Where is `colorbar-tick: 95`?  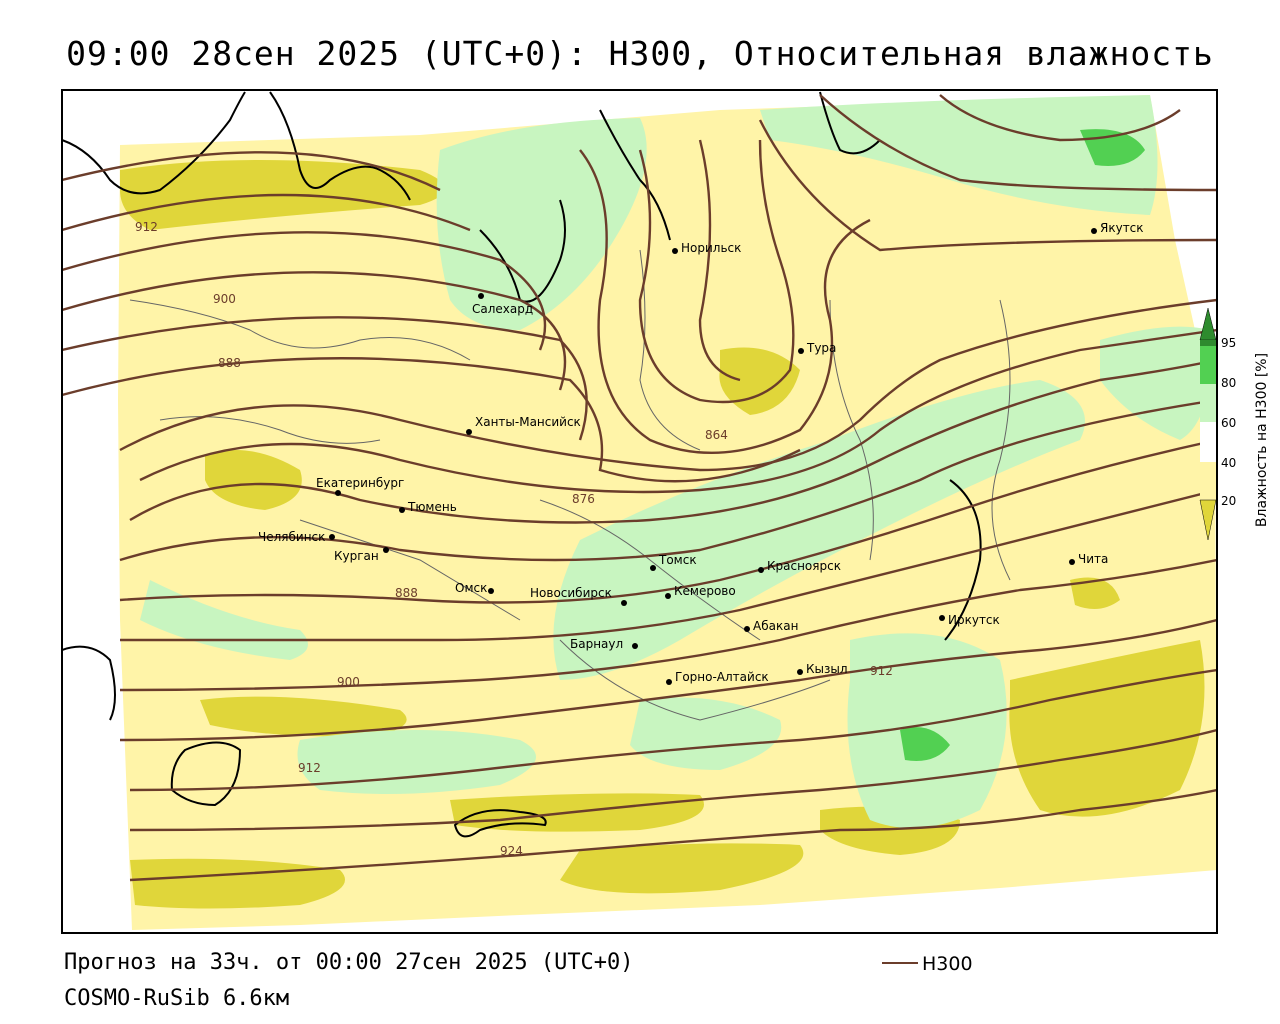 colorbar-tick: 95 is located at coordinates (1229, 343).